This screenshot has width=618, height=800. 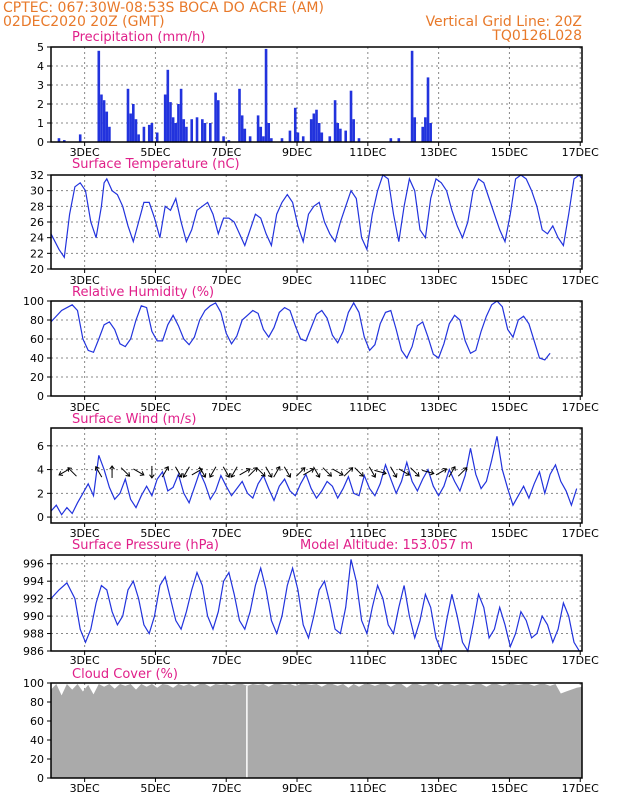 What do you see at coordinates (247, 732) in the screenshot?
I see `clear-gap` at bounding box center [247, 732].